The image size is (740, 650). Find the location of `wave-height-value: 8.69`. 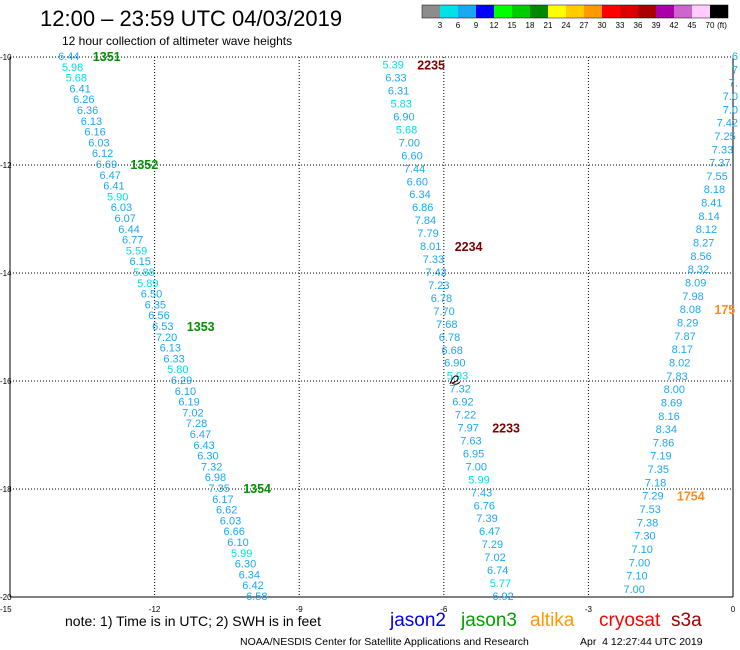

wave-height-value: 8.69 is located at coordinates (671, 403).